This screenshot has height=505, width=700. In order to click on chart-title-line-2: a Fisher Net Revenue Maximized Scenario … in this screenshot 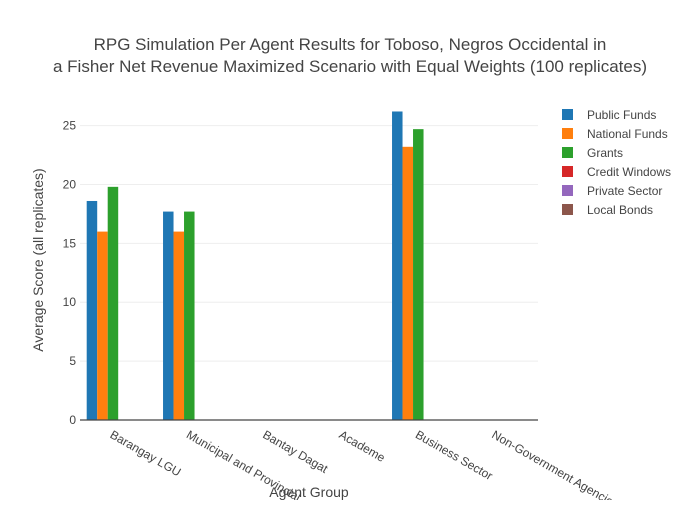, I will do `click(350, 66)`.